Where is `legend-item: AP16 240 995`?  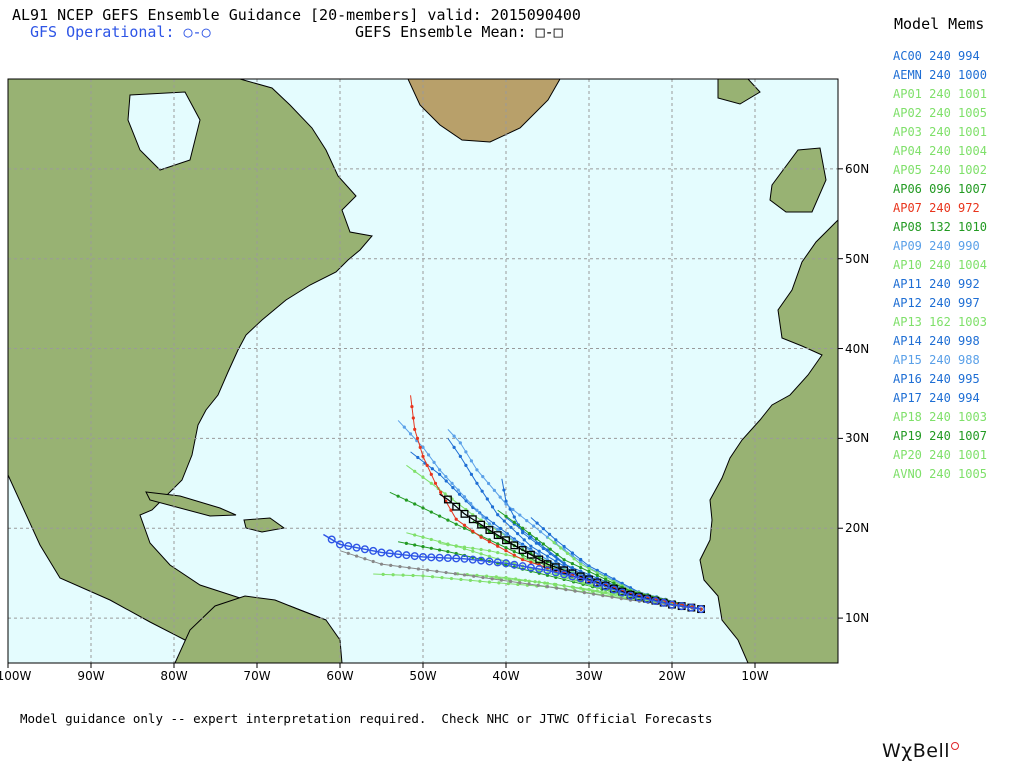 legend-item: AP16 240 995 is located at coordinates (936, 379).